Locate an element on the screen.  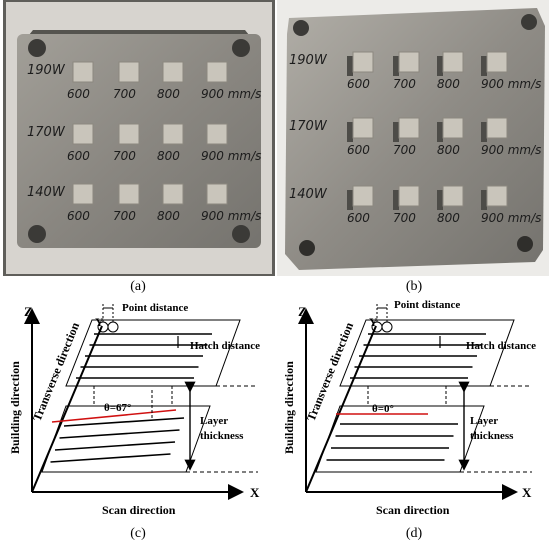
angle-label: θ=0° is located at coordinates (383, 409).